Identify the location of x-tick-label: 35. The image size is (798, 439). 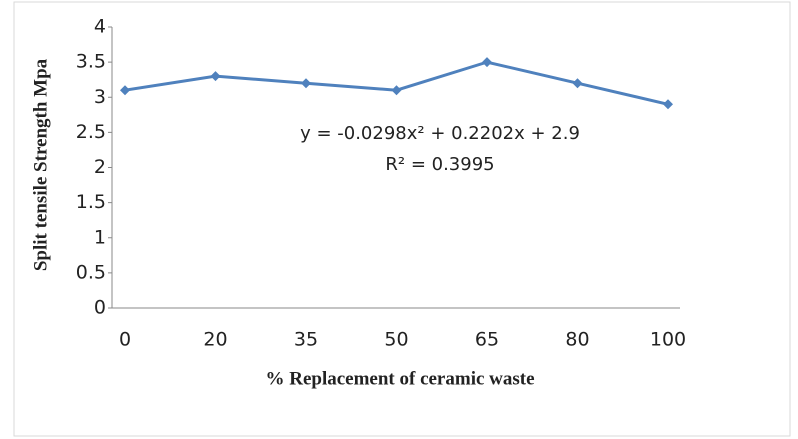
(306, 340).